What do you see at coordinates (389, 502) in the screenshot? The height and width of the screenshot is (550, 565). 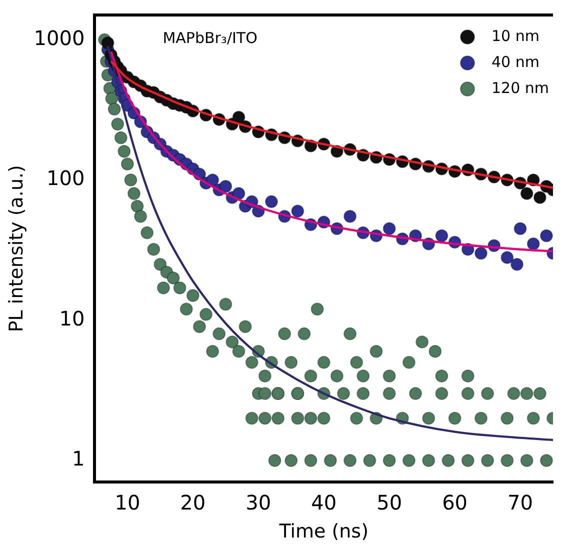 I see `x-tick-label: 50` at bounding box center [389, 502].